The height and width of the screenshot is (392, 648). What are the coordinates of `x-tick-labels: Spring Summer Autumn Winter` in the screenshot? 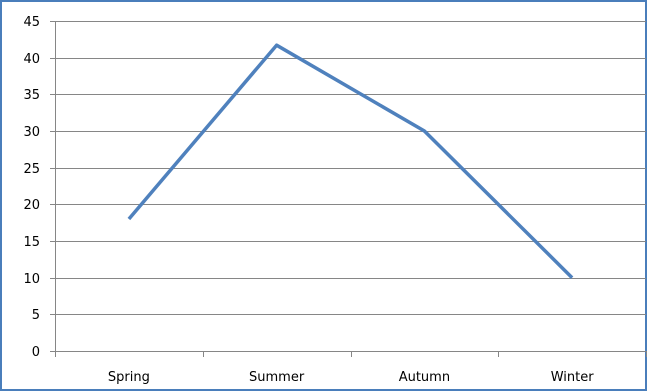 It's located at (351, 377).